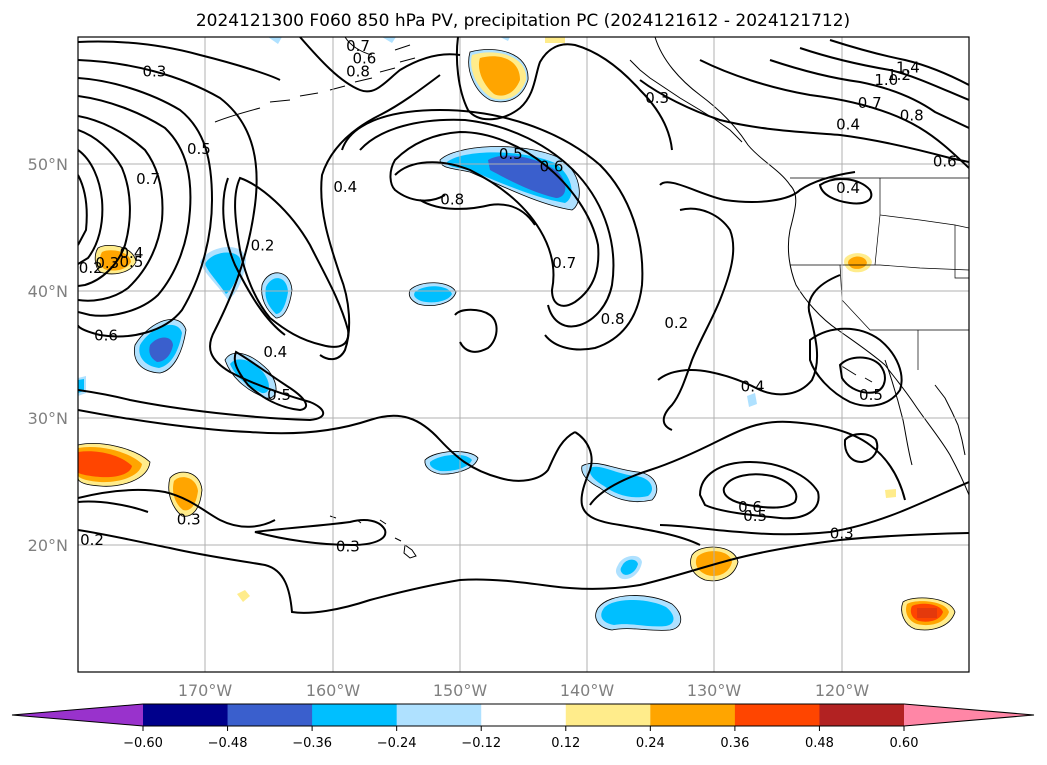 This screenshot has height=765, width=1047. What do you see at coordinates (565, 743) in the screenshot?
I see `colorbar-tick-label: 0.12` at bounding box center [565, 743].